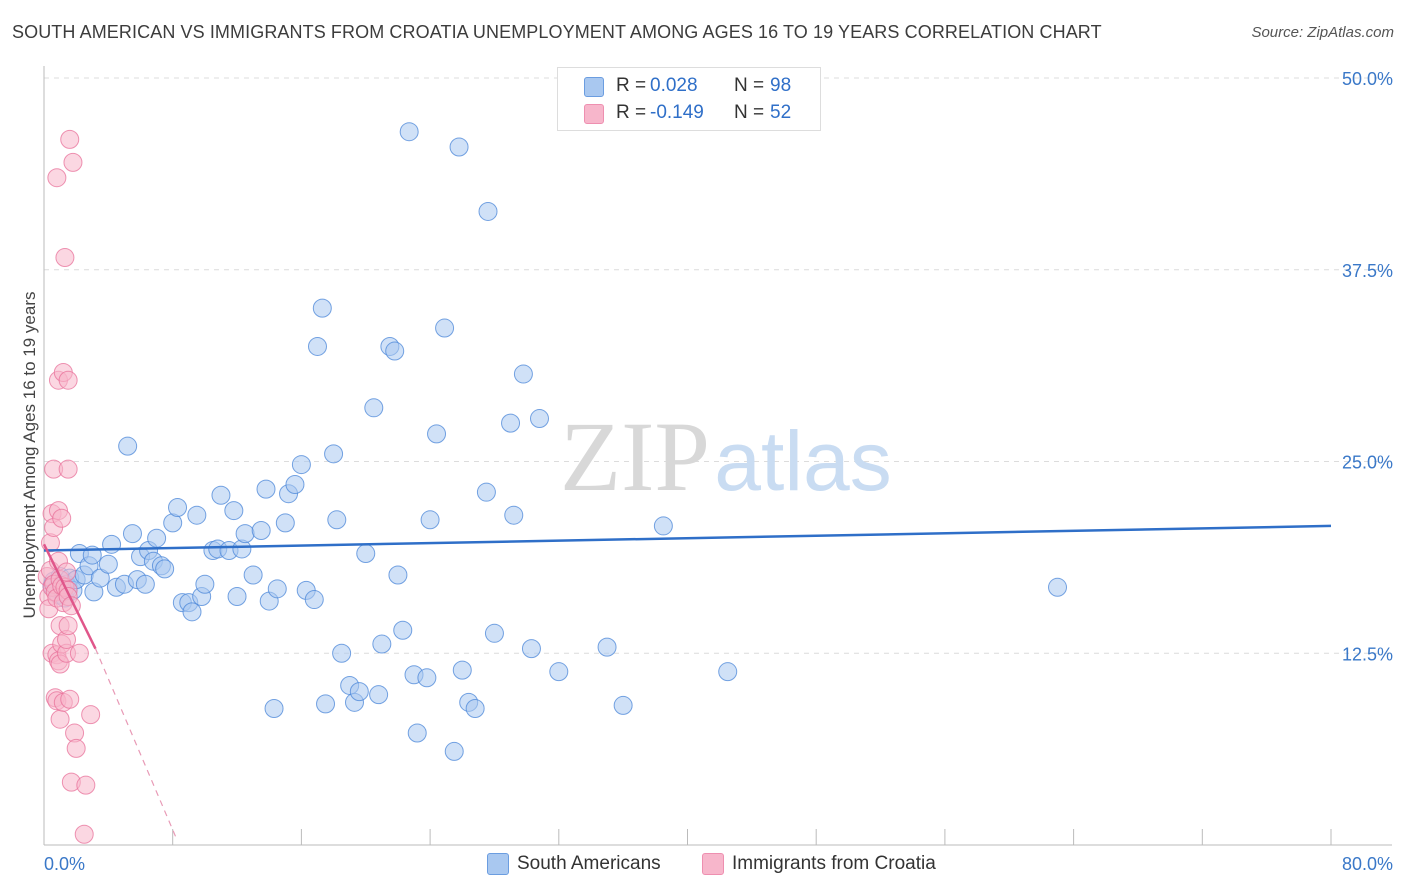 The height and width of the screenshot is (892, 1406). Describe the element at coordinates (781, 112) in the screenshot. I see `legend-n-value: 52` at that location.